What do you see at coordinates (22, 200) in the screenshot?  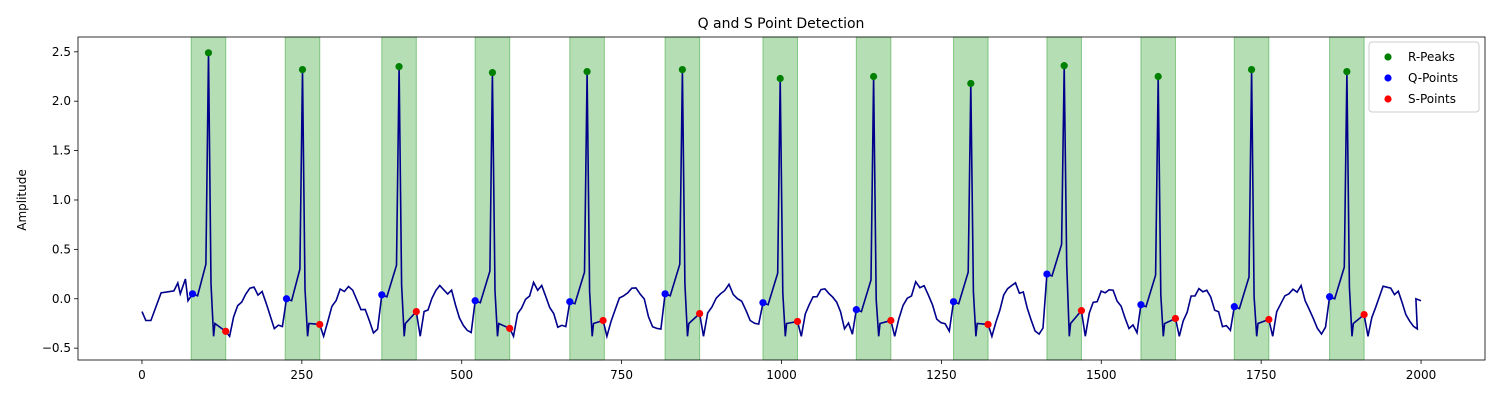 I see `y-axis-label: Amplitude` at bounding box center [22, 200].